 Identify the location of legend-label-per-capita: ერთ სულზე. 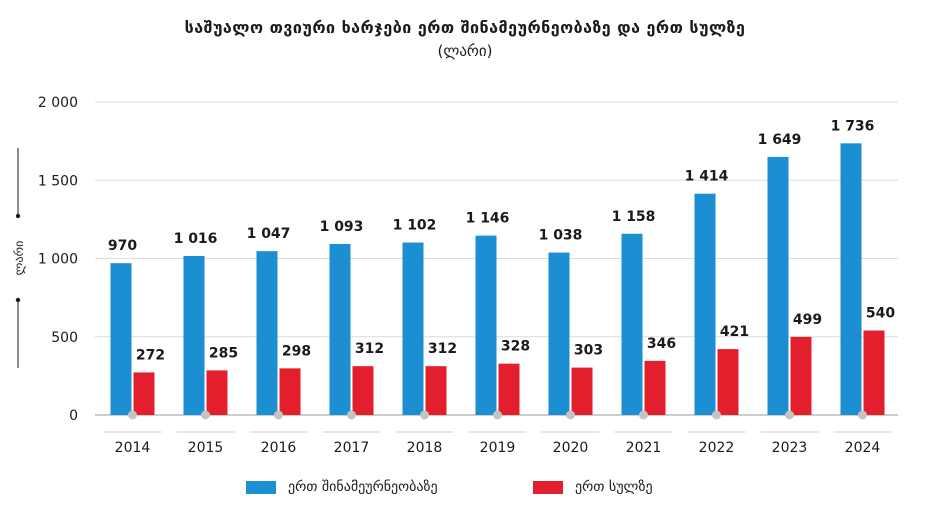
(614, 487).